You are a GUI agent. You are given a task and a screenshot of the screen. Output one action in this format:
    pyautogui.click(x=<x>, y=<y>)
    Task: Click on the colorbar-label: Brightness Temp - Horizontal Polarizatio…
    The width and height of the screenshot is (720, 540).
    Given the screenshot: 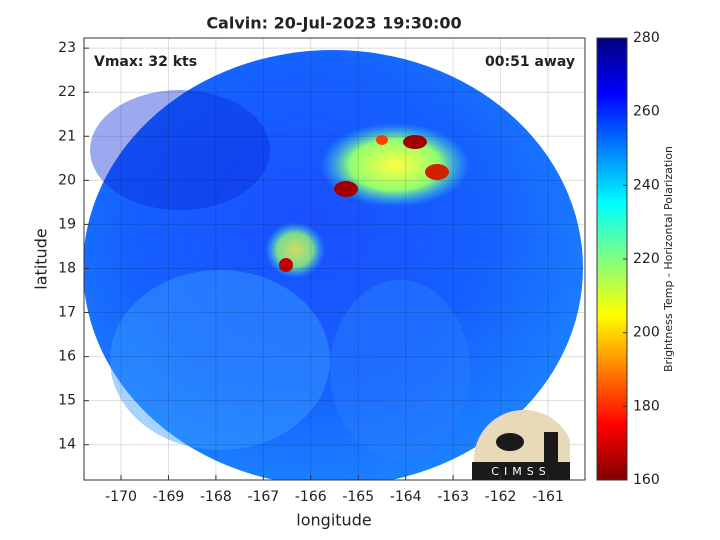 What is the action you would take?
    pyautogui.click(x=668, y=259)
    